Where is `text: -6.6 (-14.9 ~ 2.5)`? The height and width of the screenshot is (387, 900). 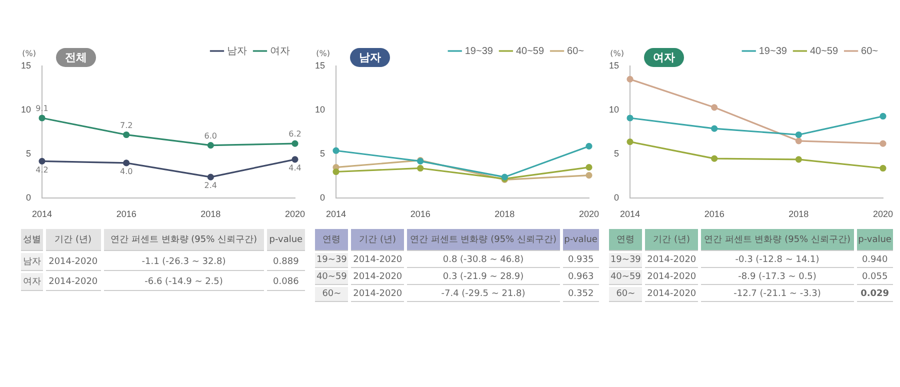 text: -6.6 (-14.9 ~ 2.5) is located at coordinates (184, 282).